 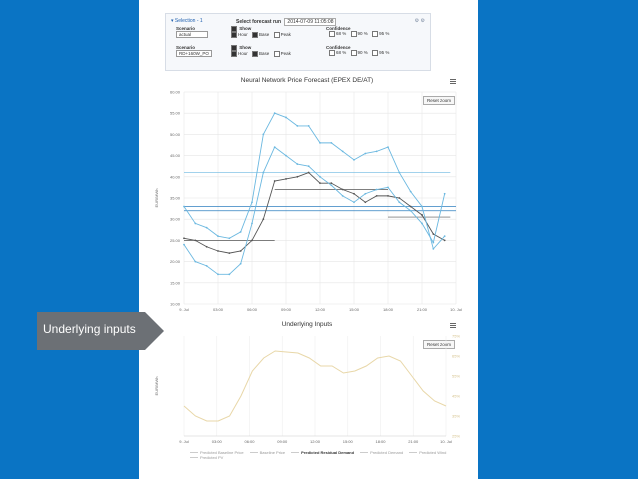 I want to click on right-tick-label: 35%, so click(x=456, y=416).